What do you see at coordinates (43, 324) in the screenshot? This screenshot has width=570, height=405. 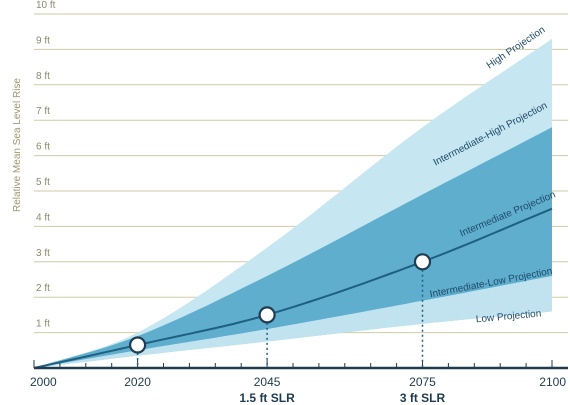 I see `y-tick-label: 1 ft` at bounding box center [43, 324].